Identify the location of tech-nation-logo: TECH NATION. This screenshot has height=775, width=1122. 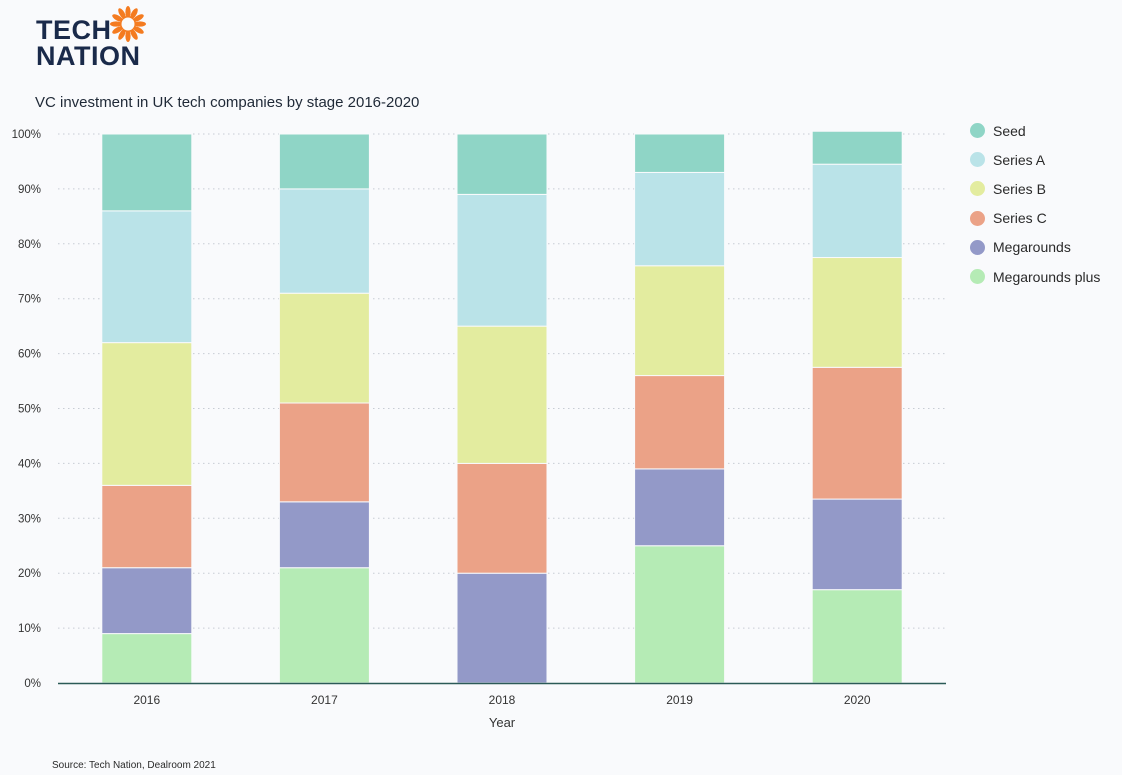
(96, 38).